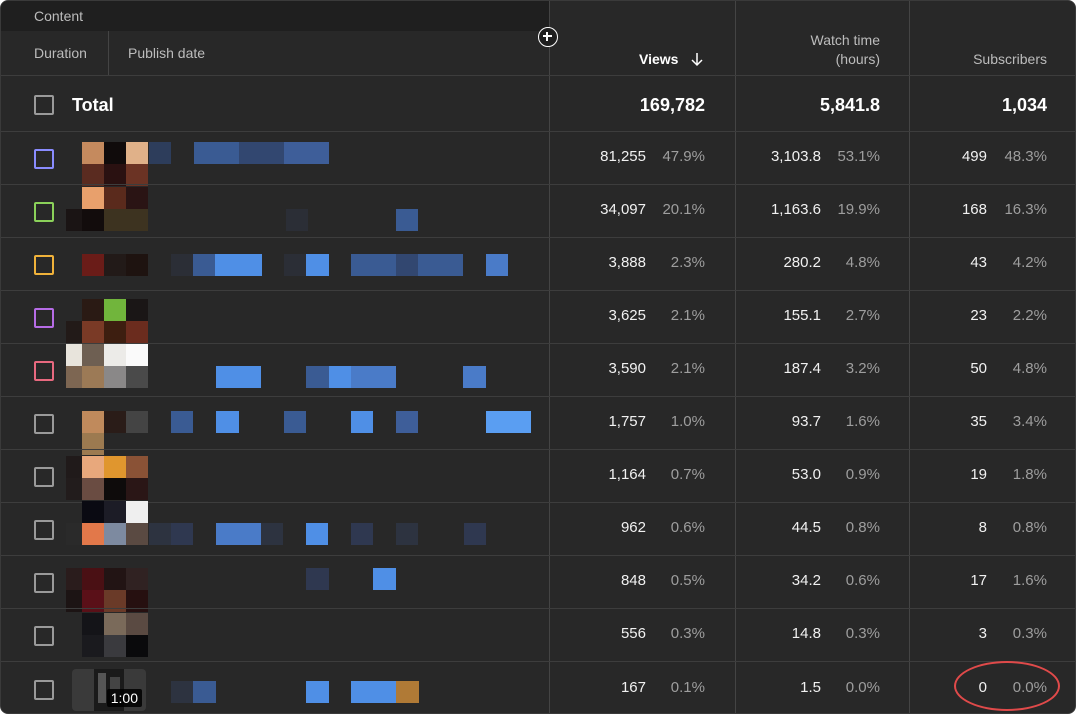  Describe the element at coordinates (862, 368) in the screenshot. I see `watch-time-percent: 3.2%` at that location.